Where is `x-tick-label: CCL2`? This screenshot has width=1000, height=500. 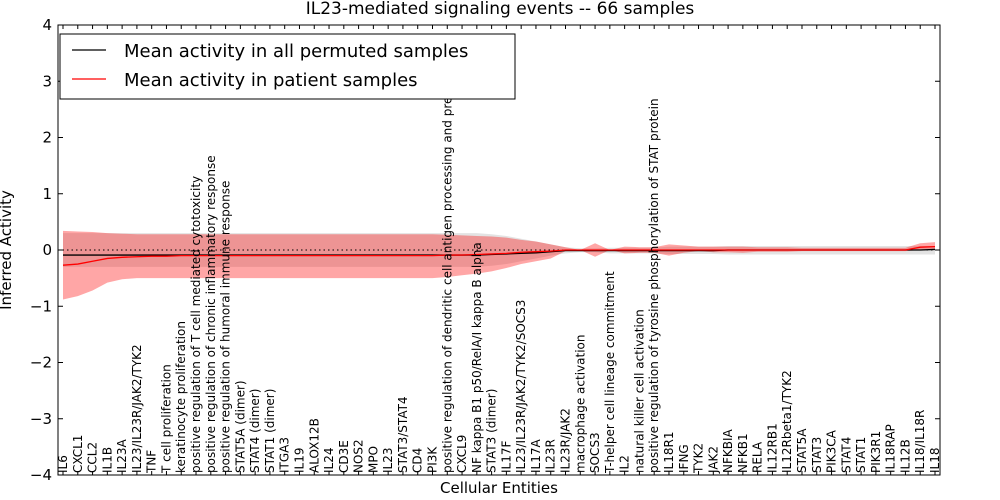 x-tick-label: CCL2 is located at coordinates (93, 457).